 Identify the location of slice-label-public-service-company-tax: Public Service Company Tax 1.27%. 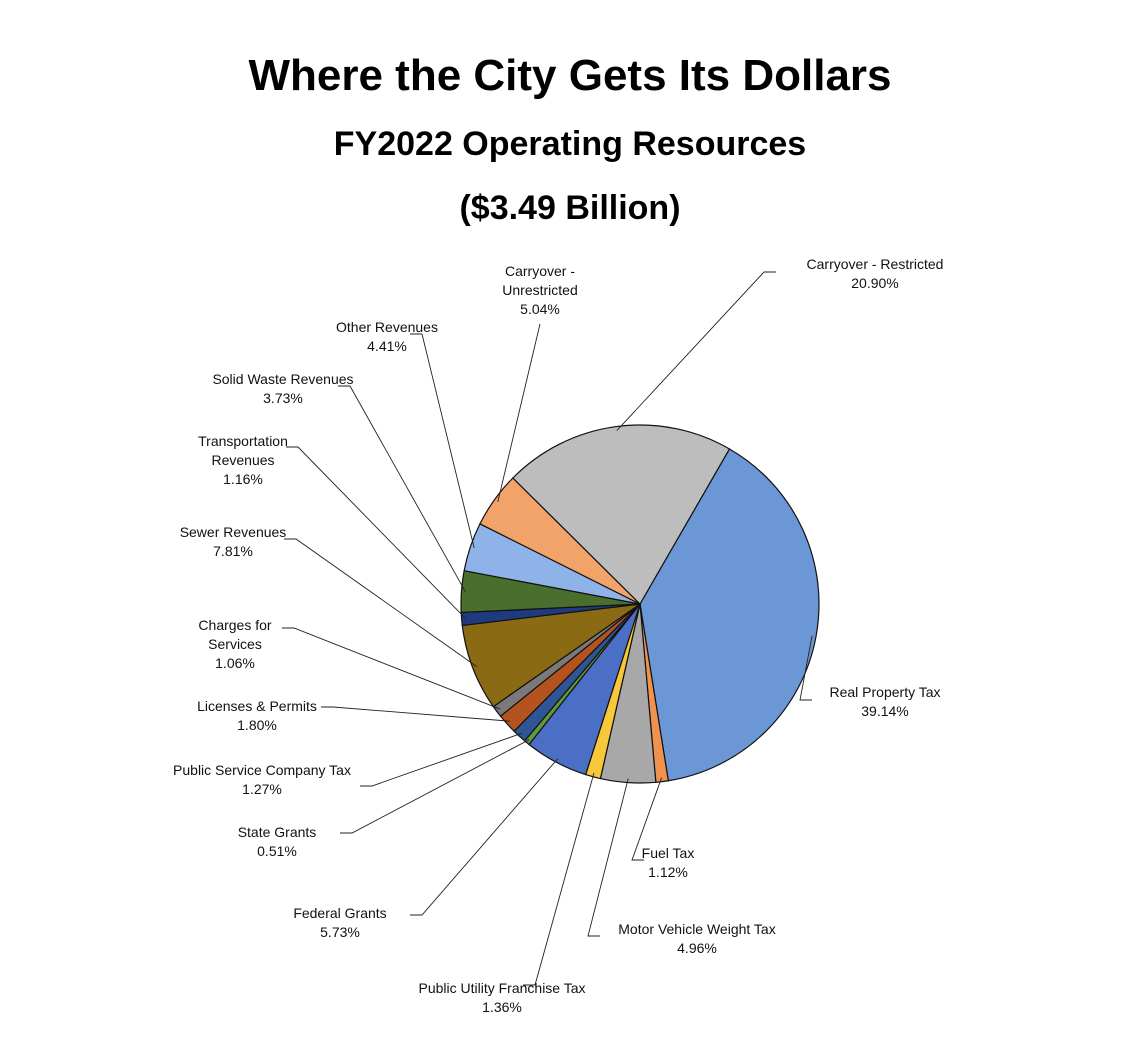
(262, 779).